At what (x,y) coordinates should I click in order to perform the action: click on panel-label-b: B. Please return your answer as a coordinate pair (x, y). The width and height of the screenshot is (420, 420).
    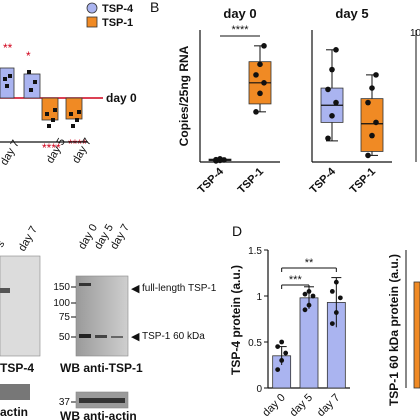
    Looking at the image, I should click on (154, 7).